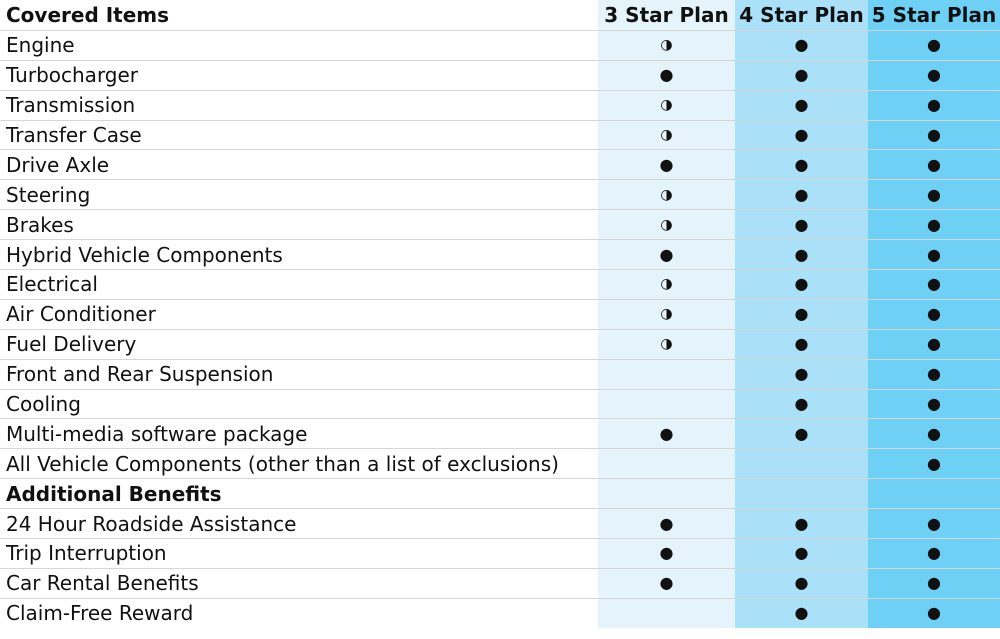 This screenshot has height=639, width=1000. I want to click on covered-item-label: Drive Axle, so click(58, 164).